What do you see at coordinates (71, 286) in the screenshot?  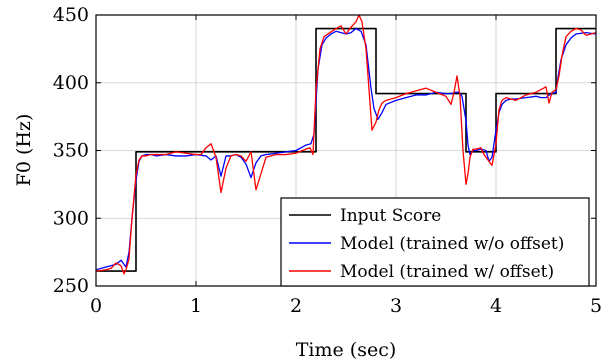 I see `y-tick-label: 250` at bounding box center [71, 286].